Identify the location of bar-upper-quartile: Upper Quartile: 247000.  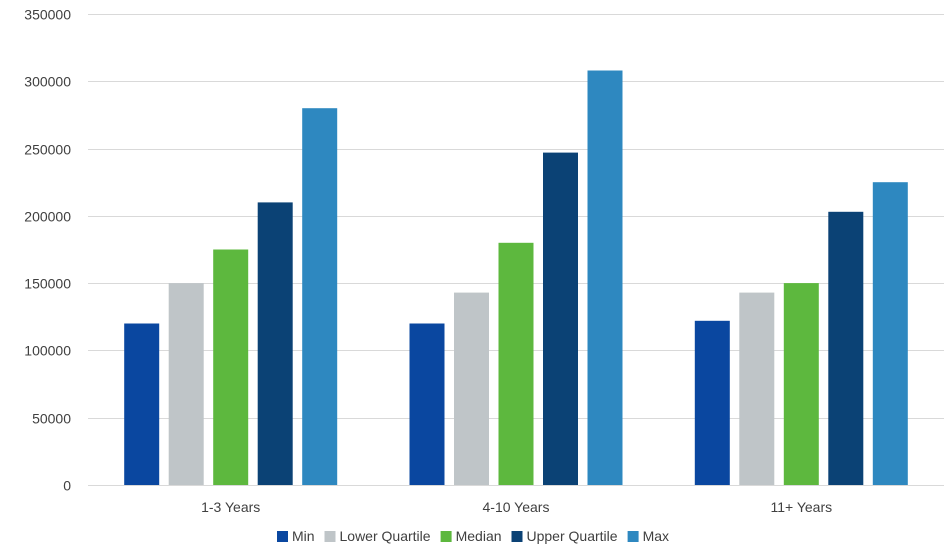
(560, 318).